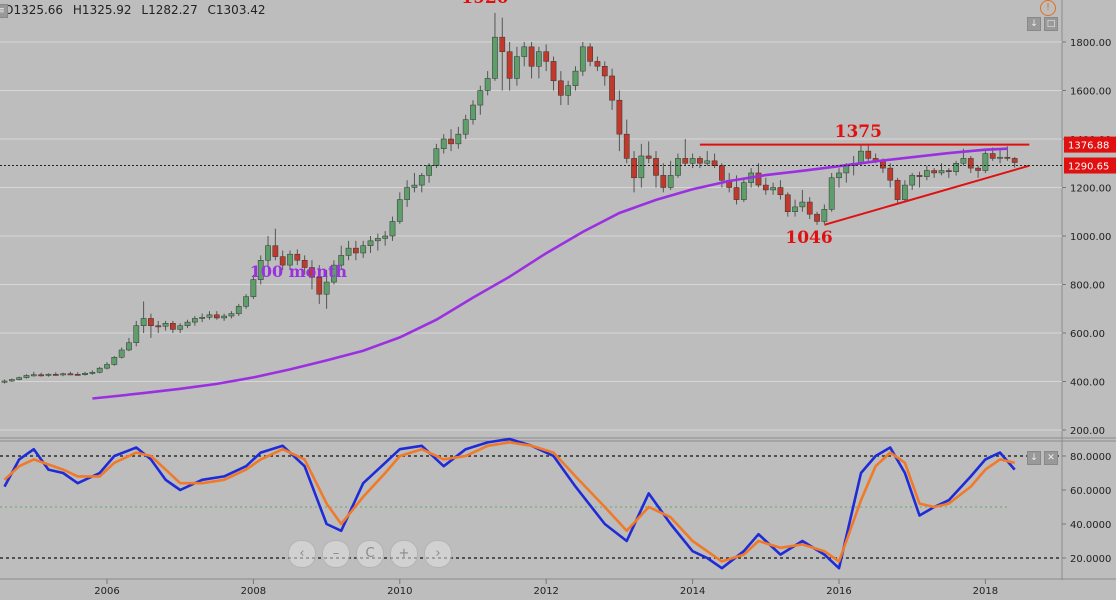  What do you see at coordinates (1088, 146) in the screenshot?
I see `resistance-price-tag: 1376.88` at bounding box center [1088, 146].